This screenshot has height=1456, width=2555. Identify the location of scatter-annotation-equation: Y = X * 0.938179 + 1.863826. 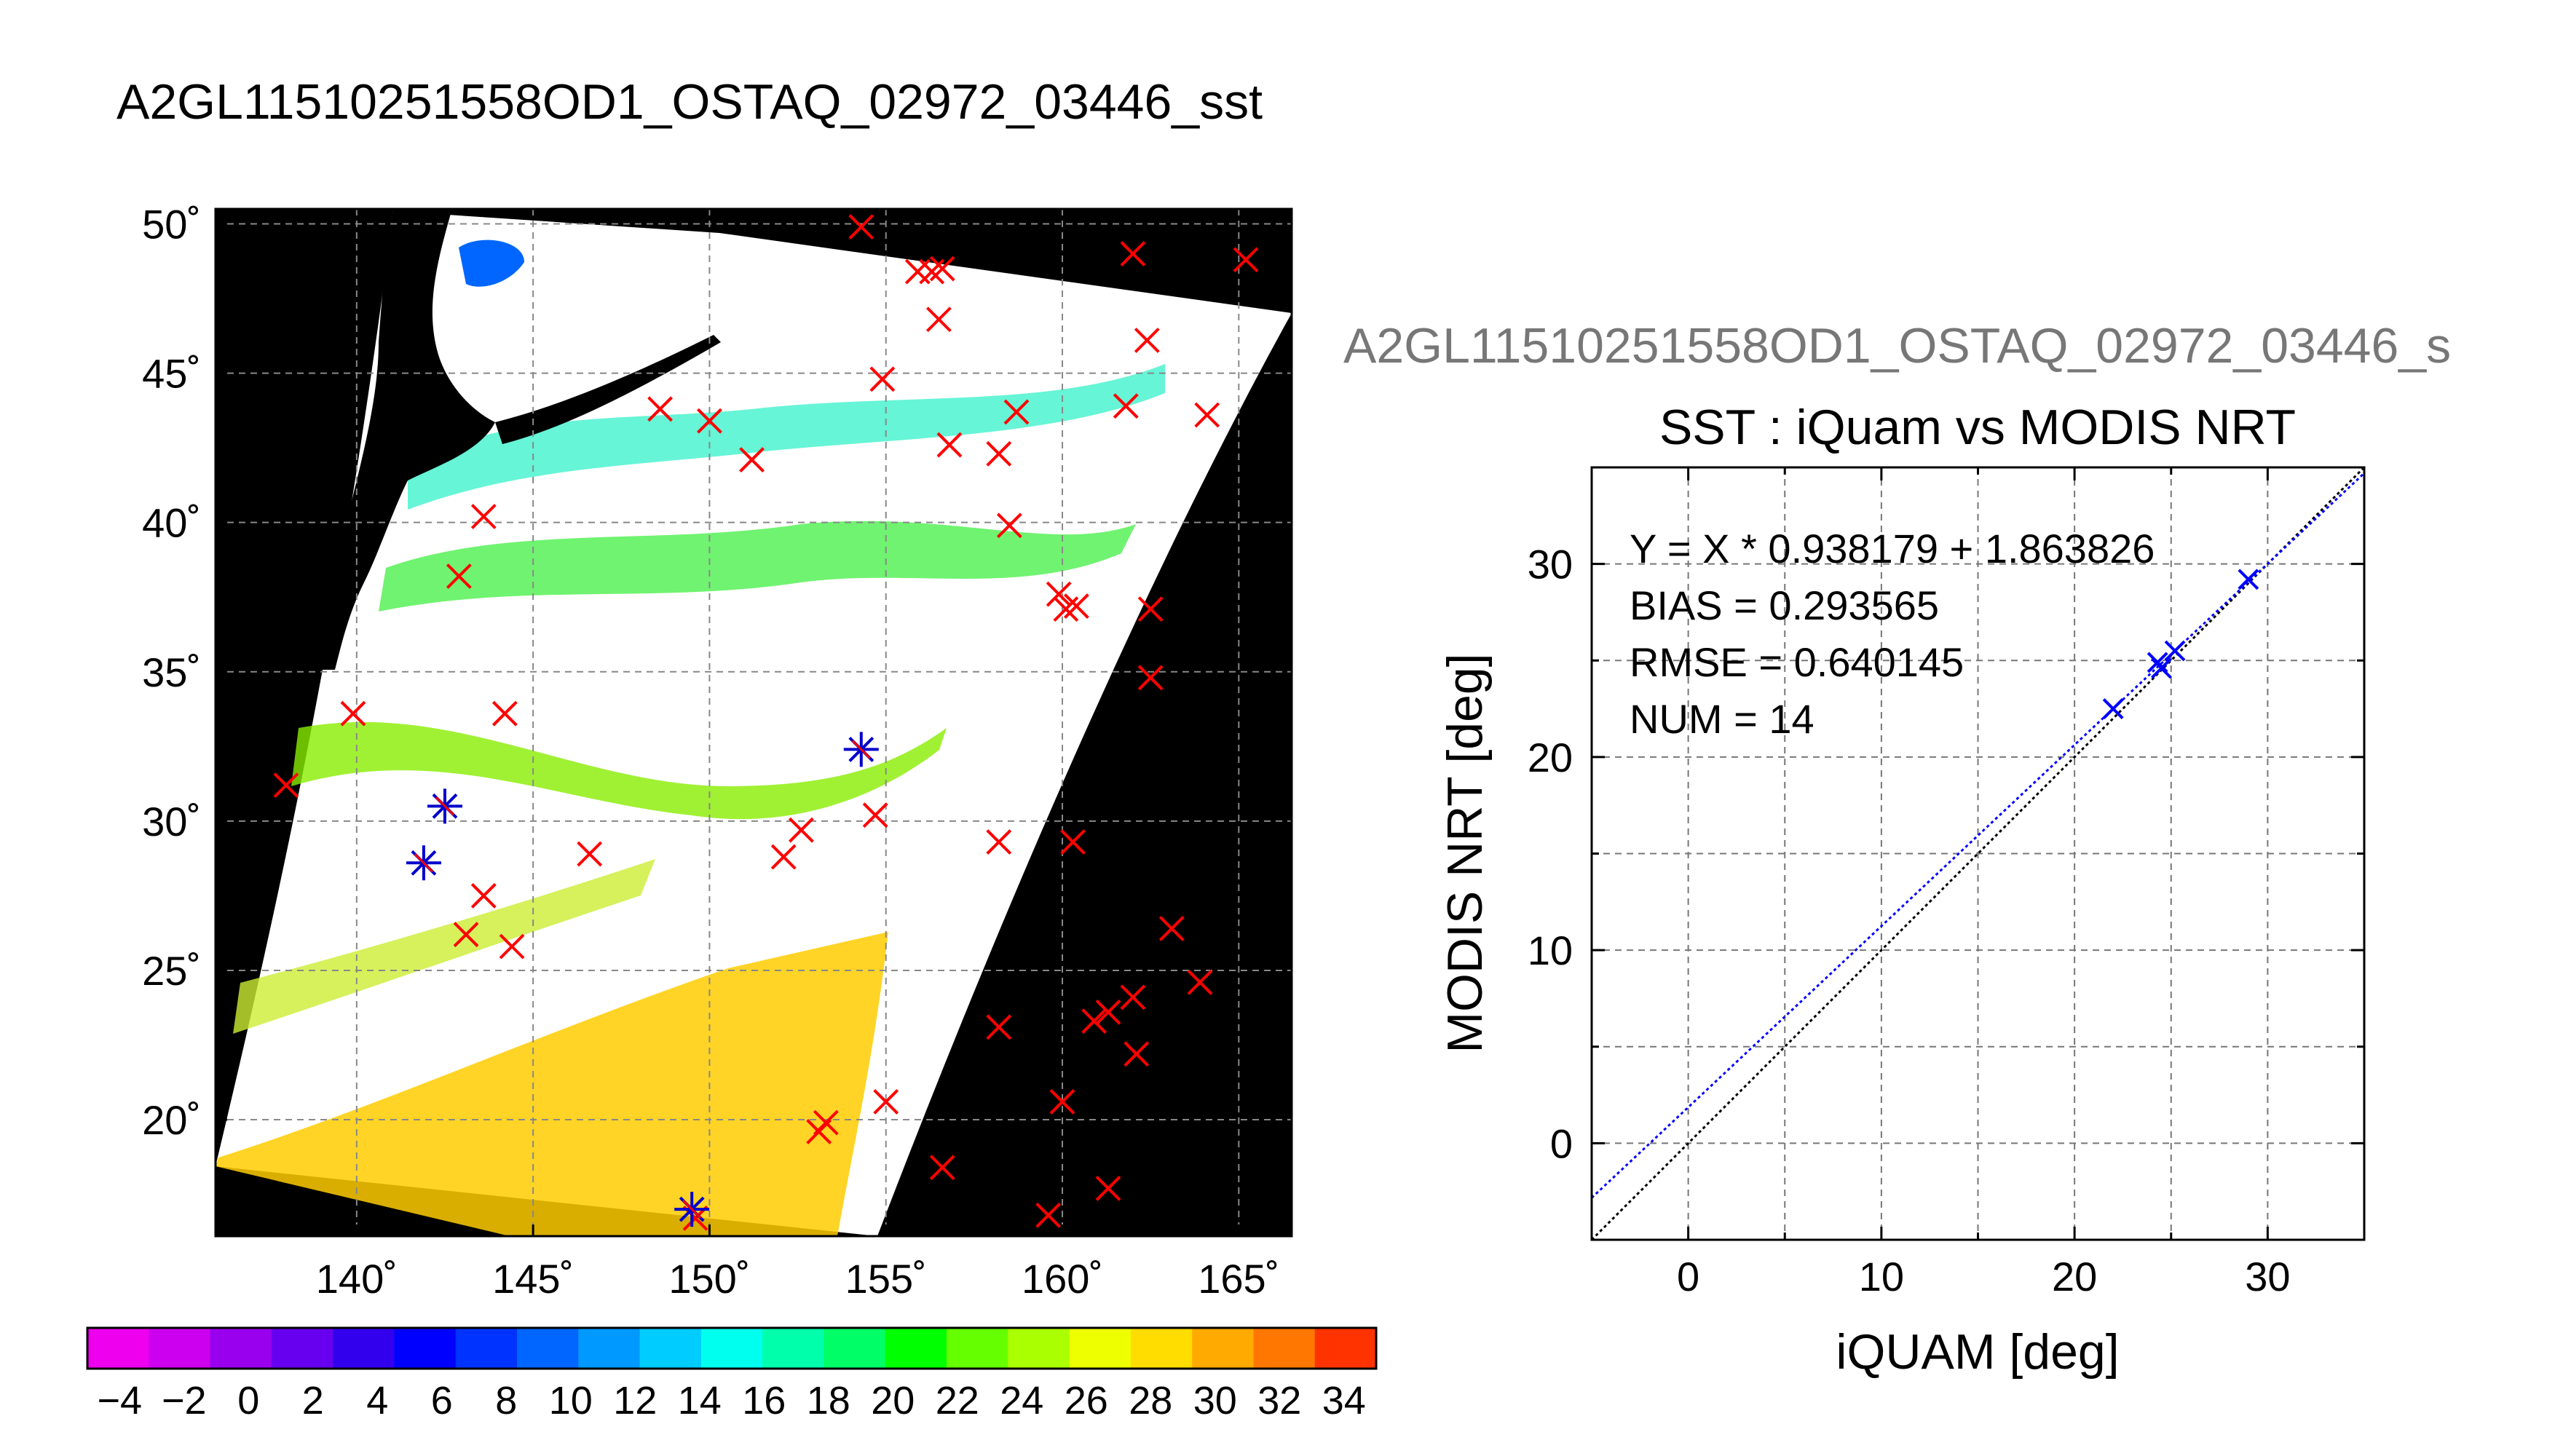
(1892, 548).